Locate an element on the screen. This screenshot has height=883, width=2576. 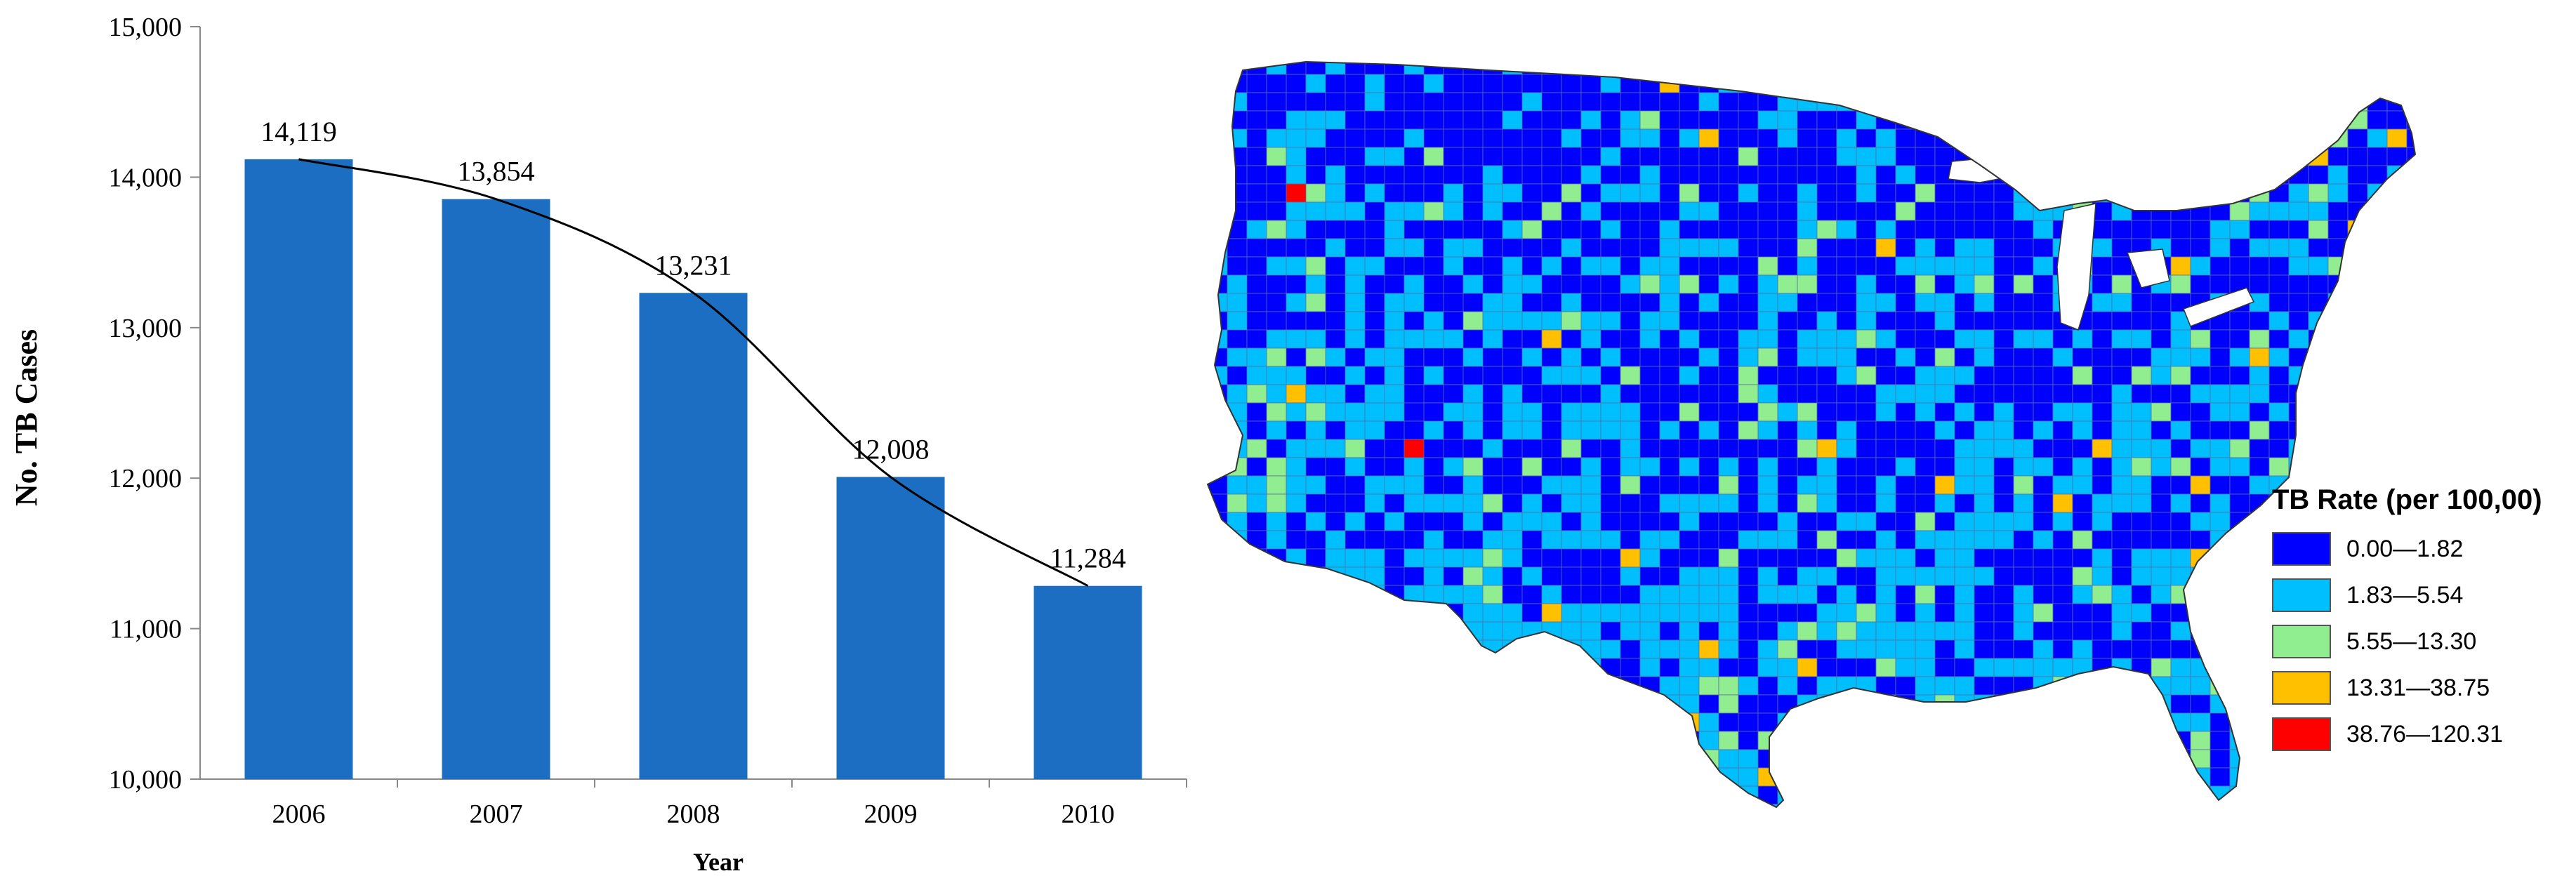
legend-swatch is located at coordinates (2301, 734).